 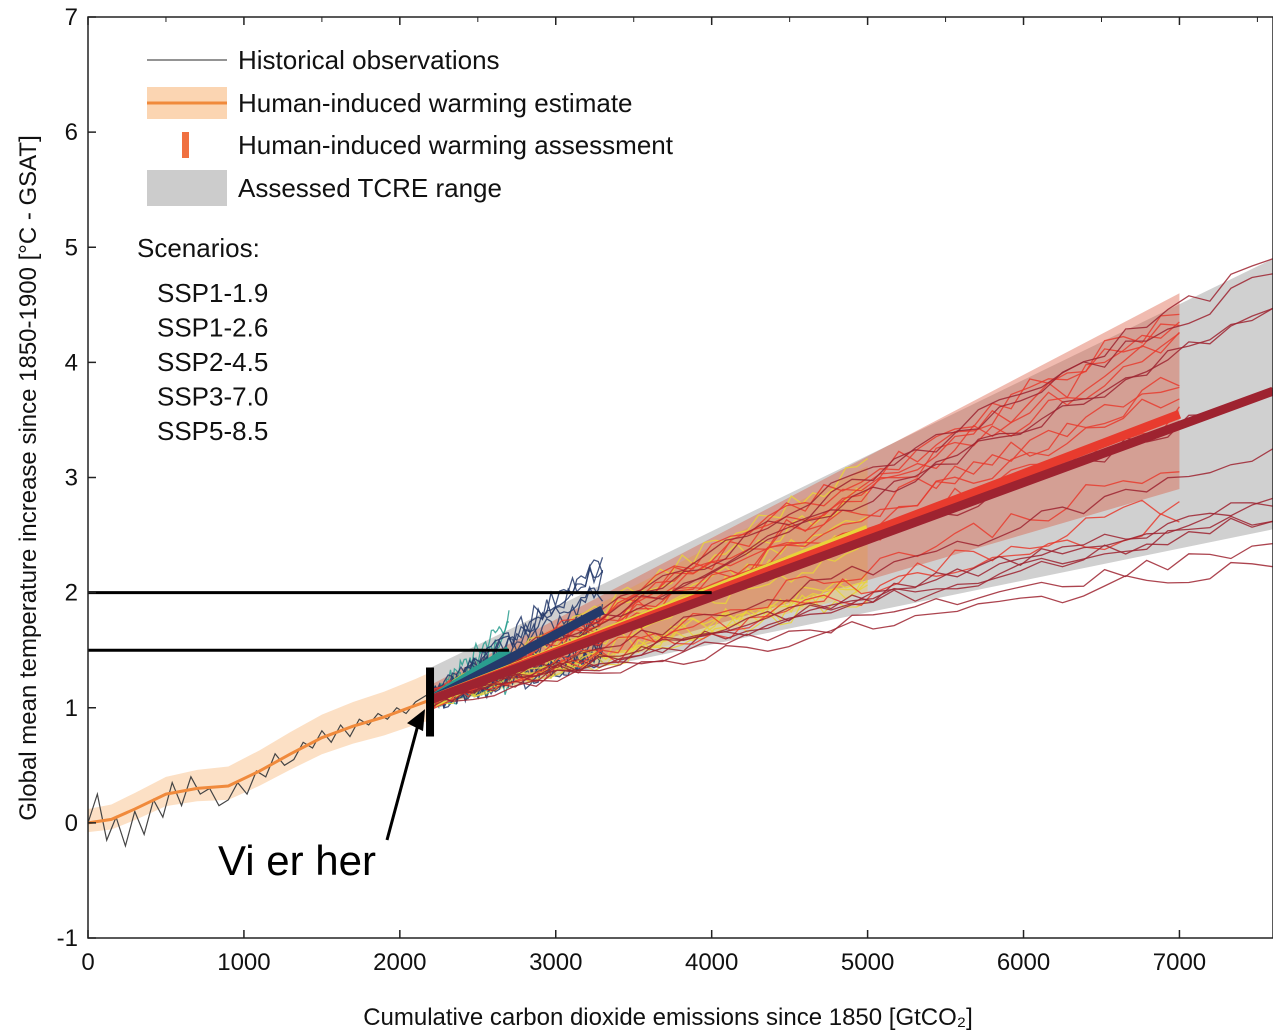 What do you see at coordinates (212, 328) in the screenshot?
I see `legend-scenario-ssp1-2.6: SSP1-2.6` at bounding box center [212, 328].